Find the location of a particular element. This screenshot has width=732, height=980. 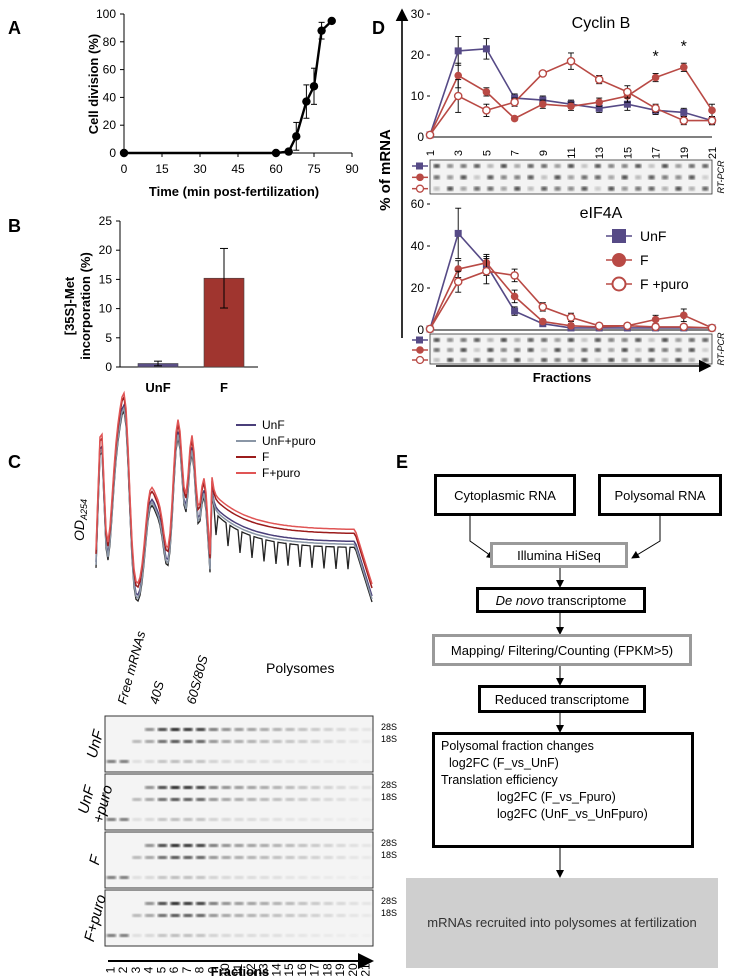

panel-c-ylabel: ODA254 is located at coordinates (80, 520).